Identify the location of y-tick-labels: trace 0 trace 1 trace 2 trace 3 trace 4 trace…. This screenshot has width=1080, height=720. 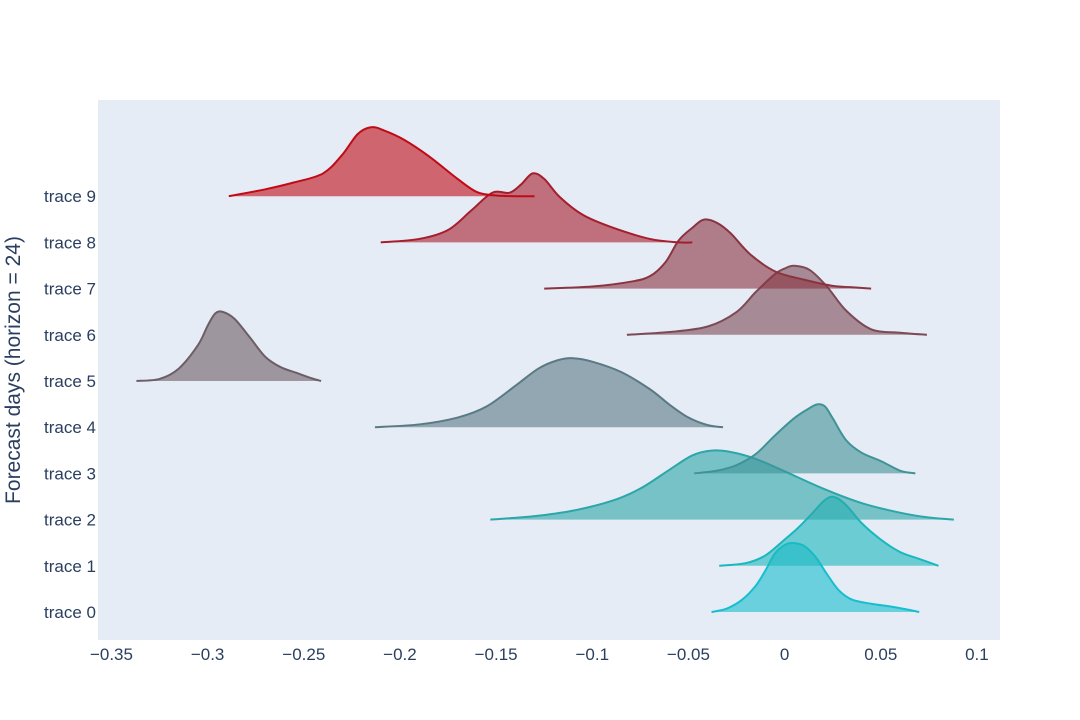
(70, 404).